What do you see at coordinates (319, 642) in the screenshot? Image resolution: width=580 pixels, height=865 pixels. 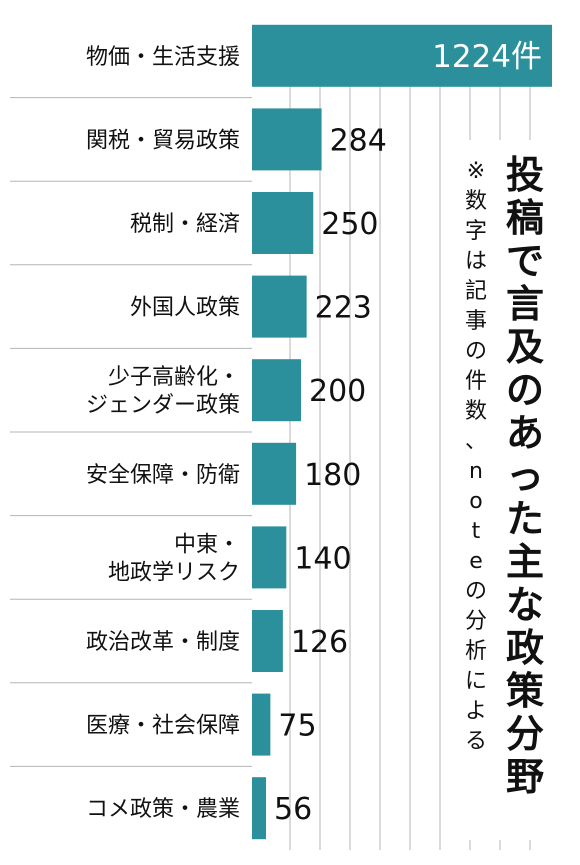 I see `value-label-7: 126` at bounding box center [319, 642].